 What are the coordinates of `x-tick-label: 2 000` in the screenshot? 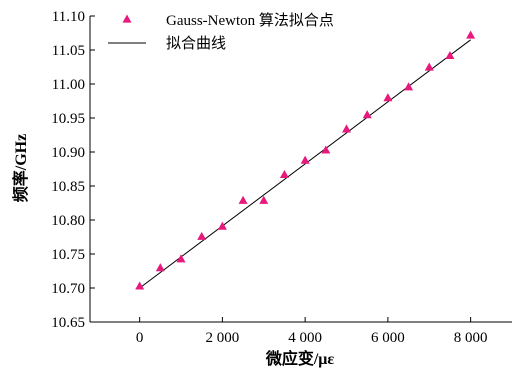 It's located at (223, 338).